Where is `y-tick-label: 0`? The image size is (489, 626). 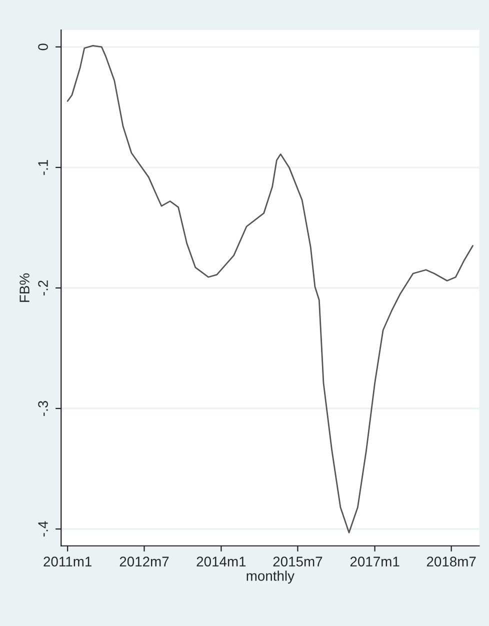
y-tick-label: 0 is located at coordinates (43, 47).